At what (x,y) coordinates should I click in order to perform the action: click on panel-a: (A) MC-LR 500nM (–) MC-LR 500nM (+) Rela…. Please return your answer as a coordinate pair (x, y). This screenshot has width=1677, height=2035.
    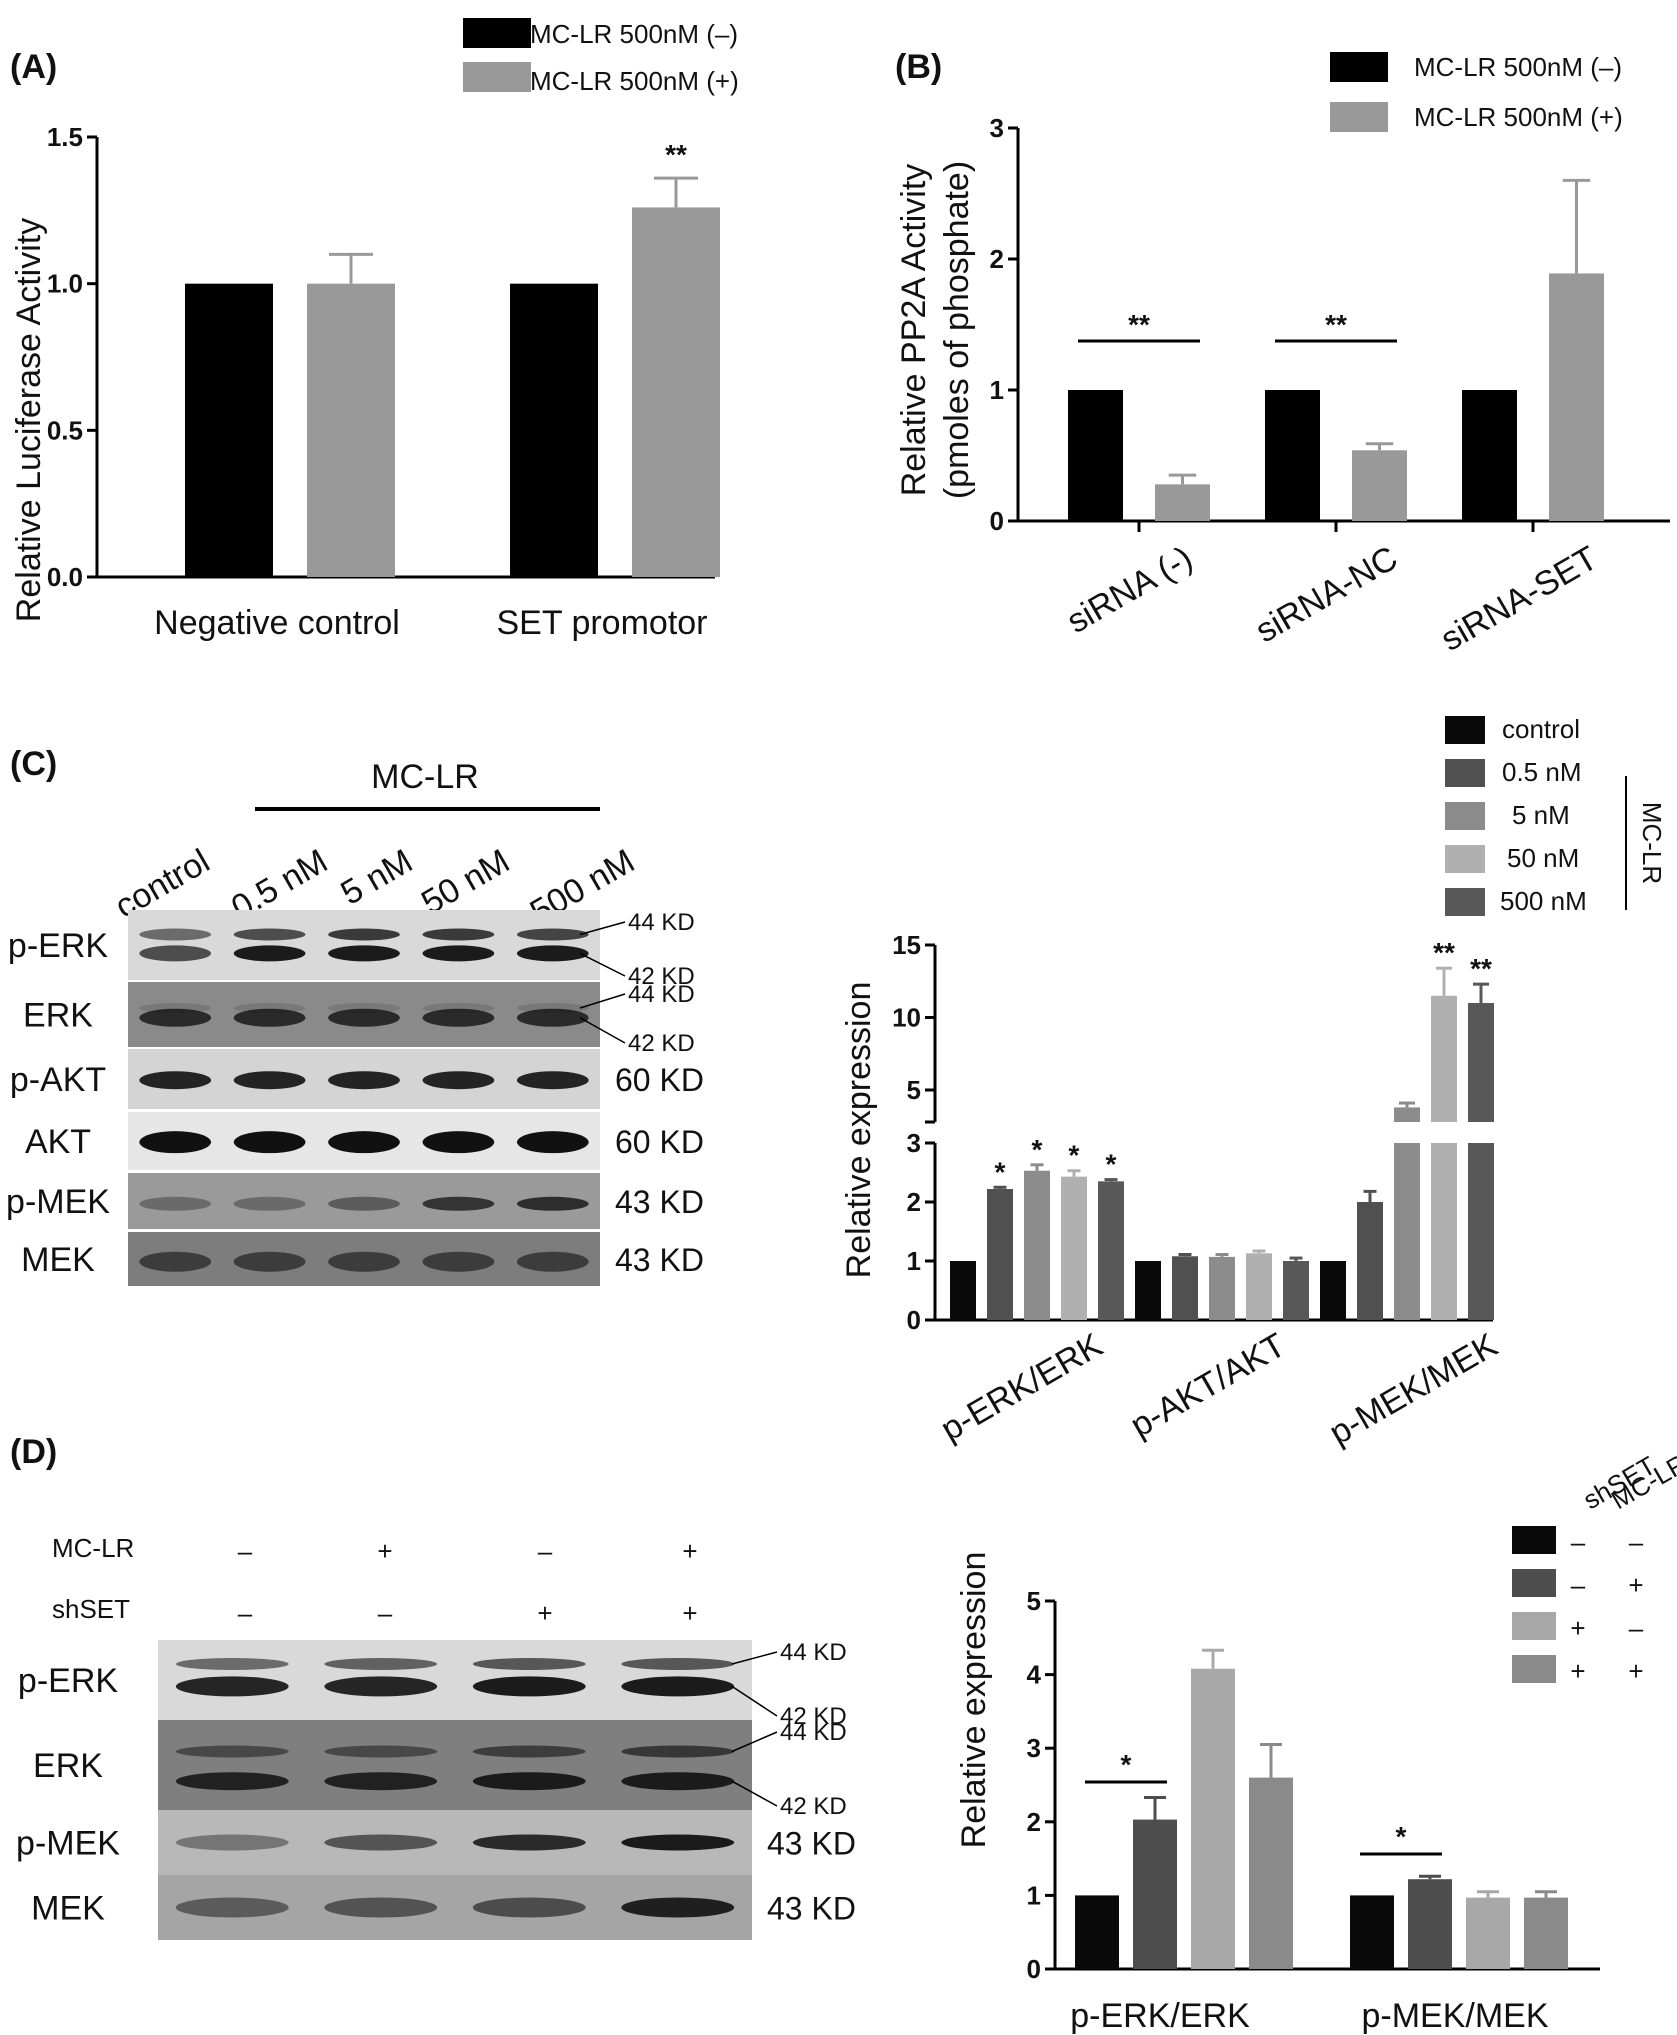
    Looking at the image, I should click on (374, 330).